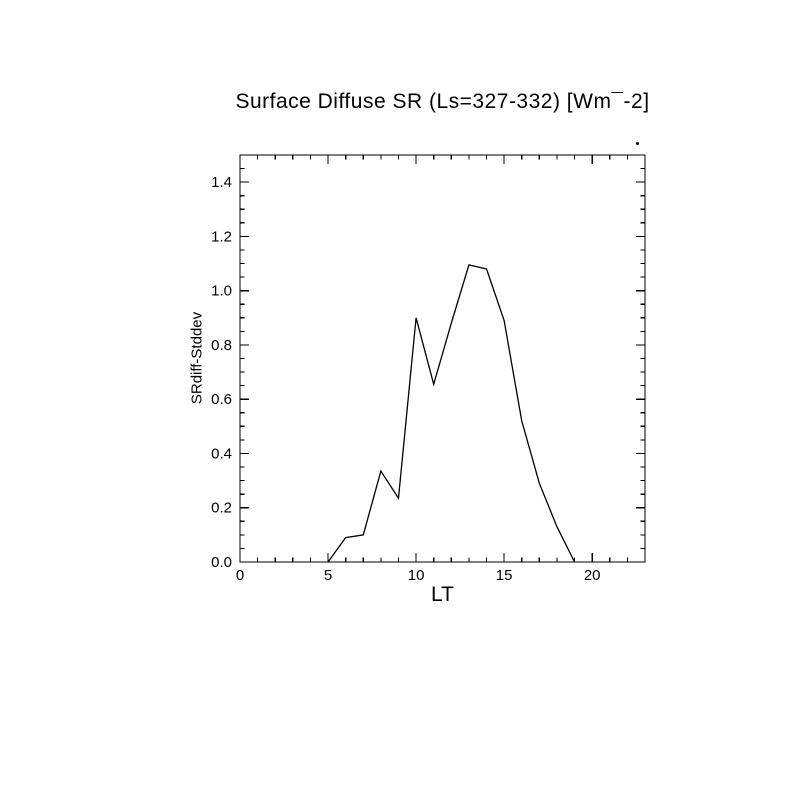  I want to click on x-axis-tick-label: 20, so click(592, 575).